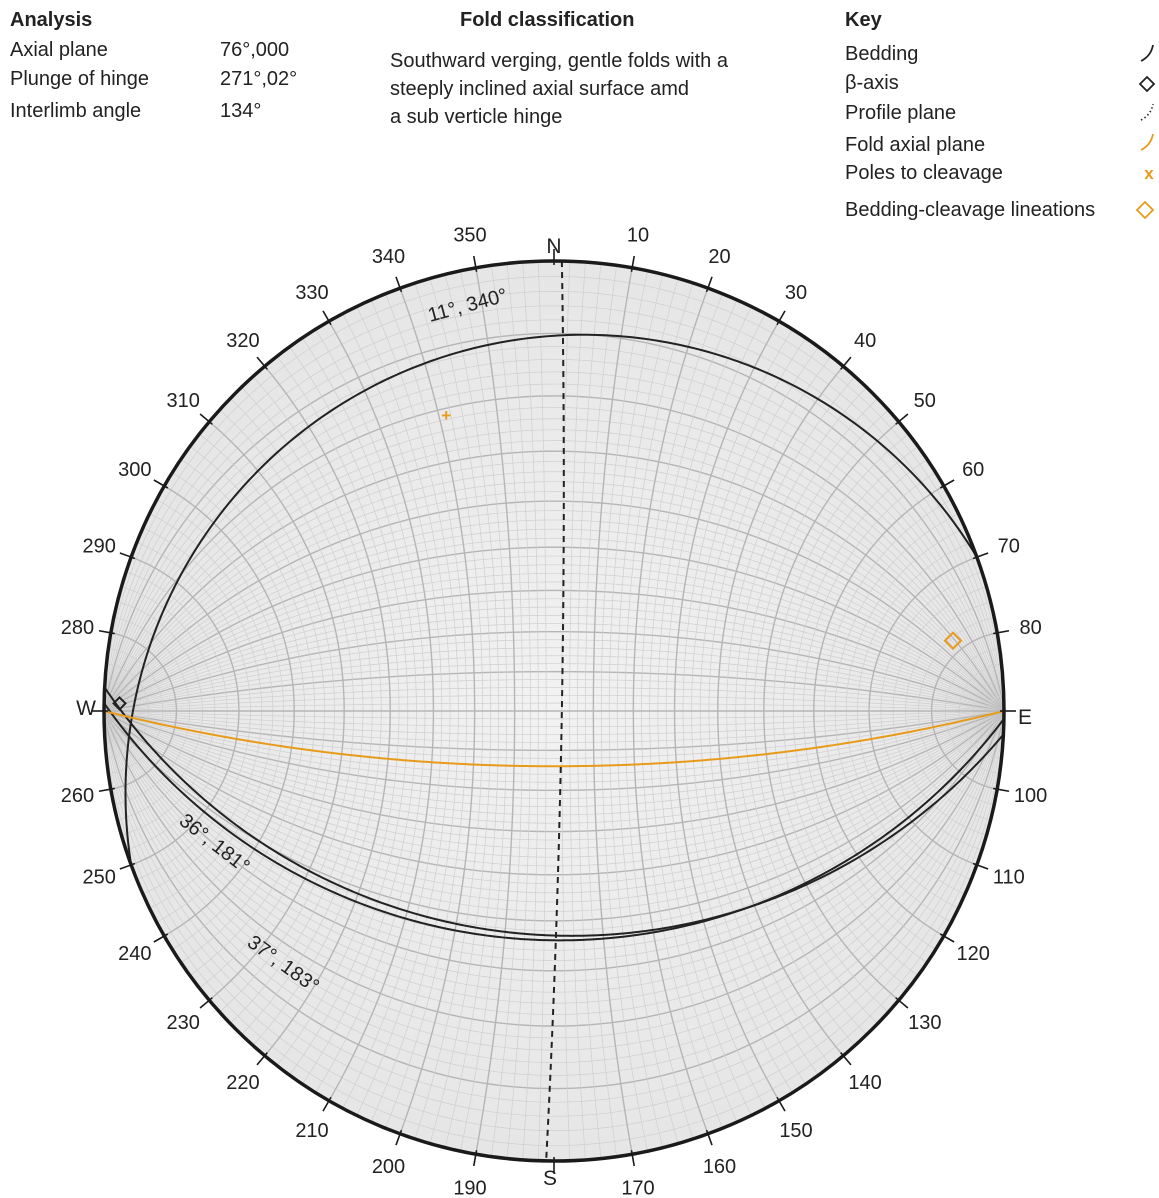 Image resolution: width=1159 pixels, height=1198 pixels. What do you see at coordinates (865, 341) in the screenshot?
I see `azimuth-label: 40` at bounding box center [865, 341].